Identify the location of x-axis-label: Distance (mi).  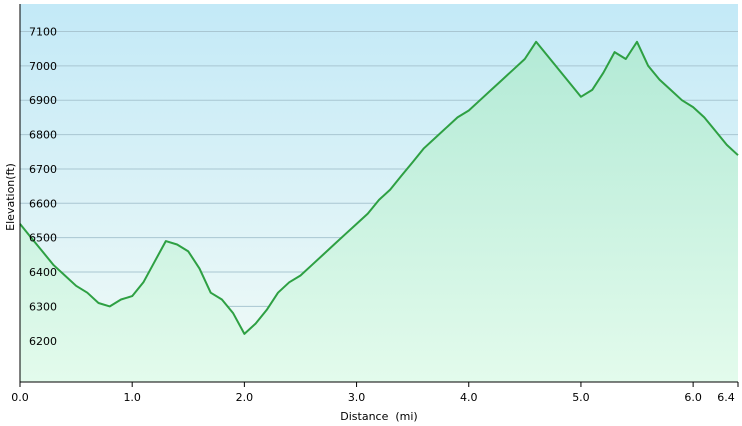
(378, 416).